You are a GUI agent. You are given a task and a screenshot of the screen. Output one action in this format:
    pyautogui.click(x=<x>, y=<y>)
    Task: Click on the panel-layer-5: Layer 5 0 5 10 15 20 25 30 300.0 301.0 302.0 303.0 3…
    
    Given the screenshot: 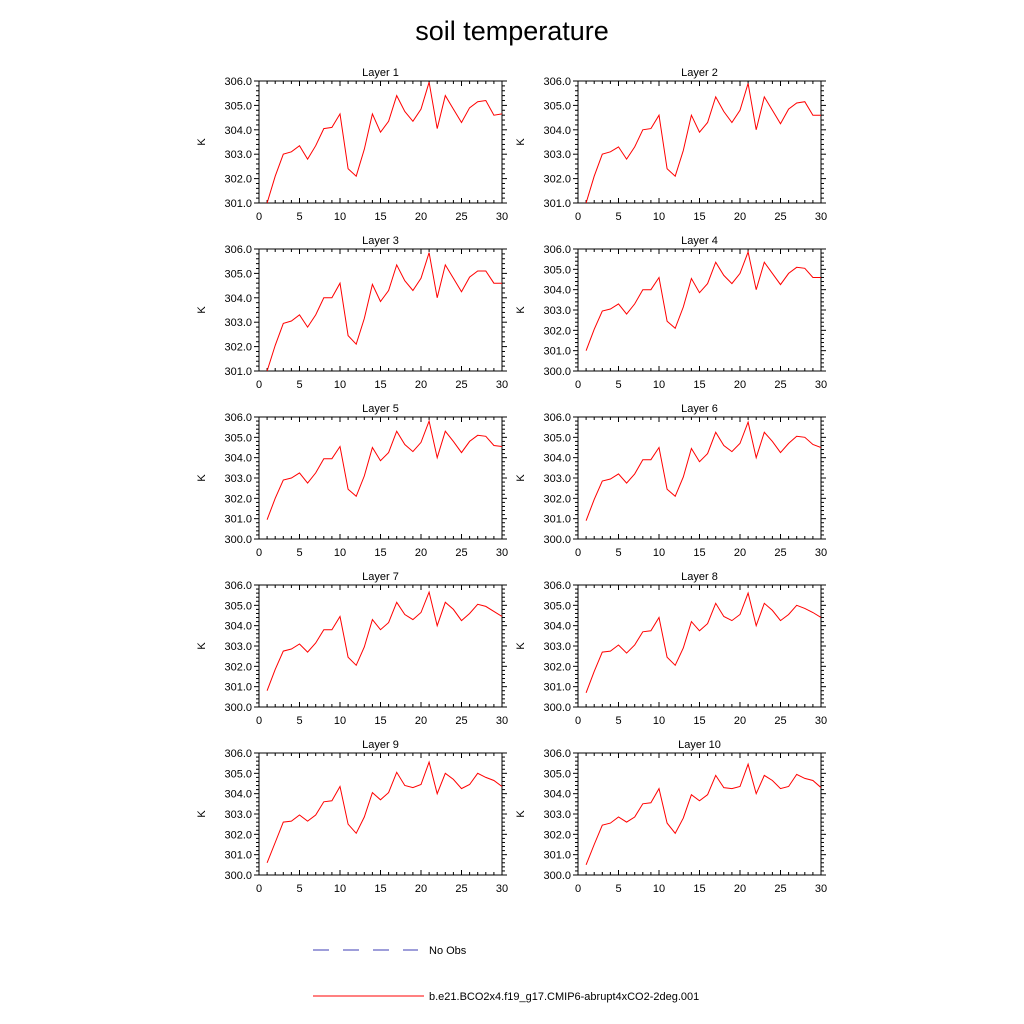 What is the action you would take?
    pyautogui.click(x=352, y=481)
    